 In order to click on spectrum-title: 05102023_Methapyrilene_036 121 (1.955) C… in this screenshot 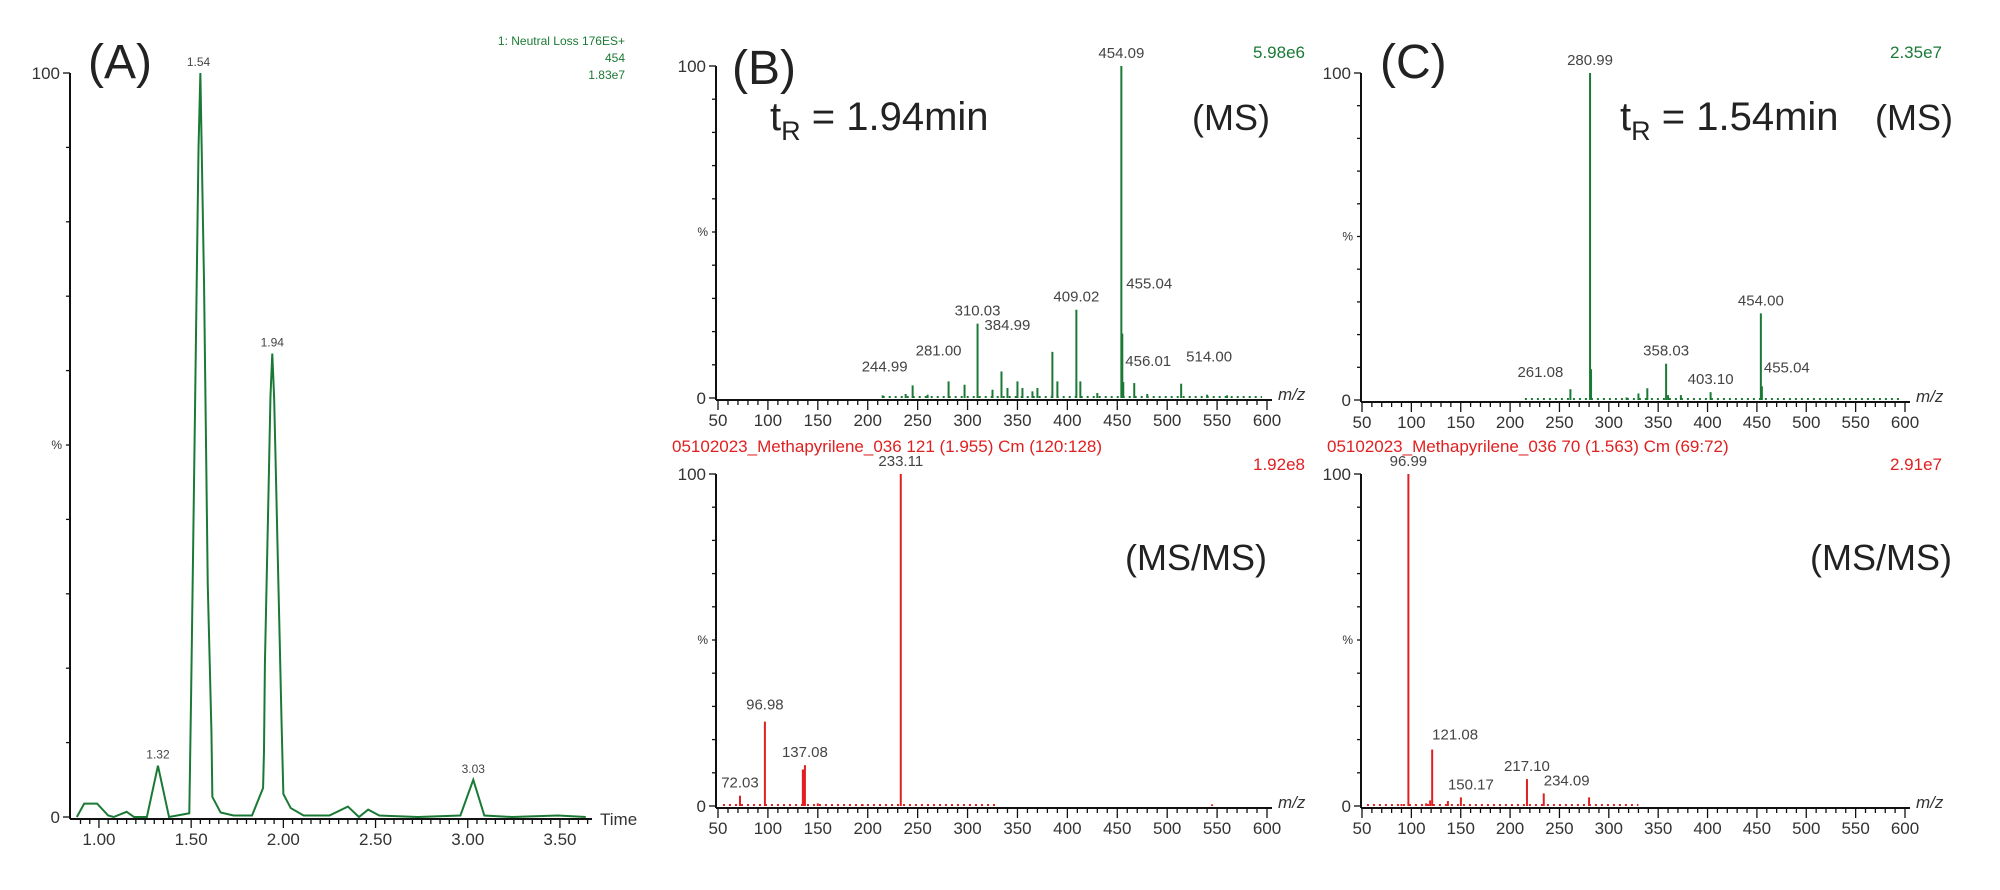, I will do `click(887, 446)`.